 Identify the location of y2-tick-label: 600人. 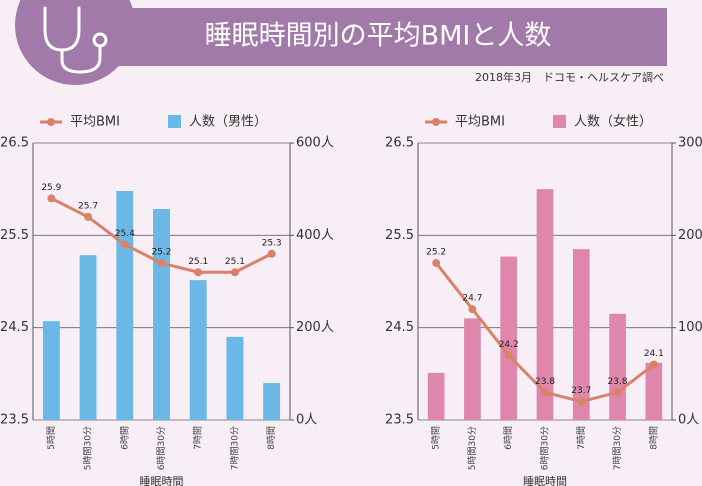
(315, 143).